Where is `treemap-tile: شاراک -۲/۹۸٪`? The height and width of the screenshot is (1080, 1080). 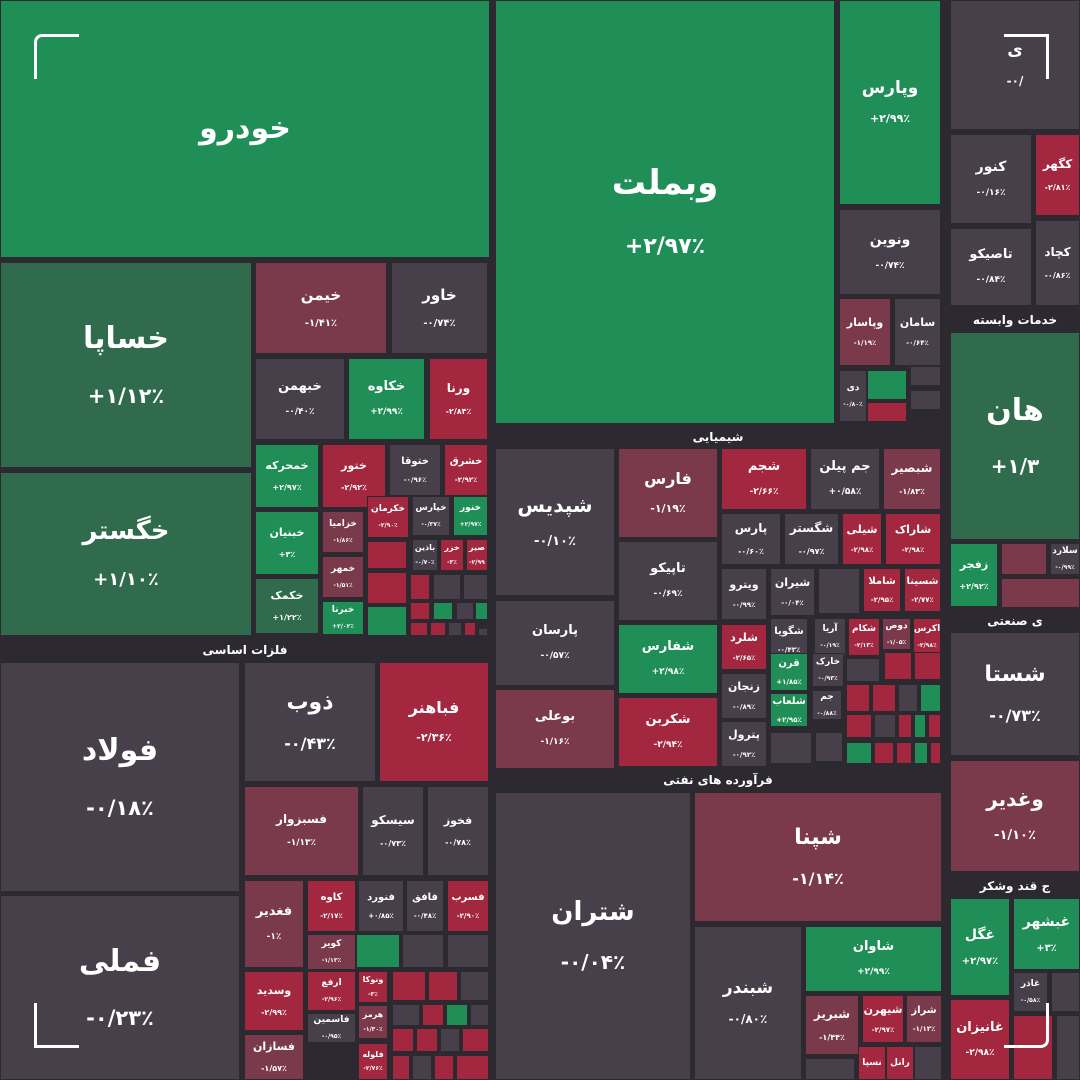 treemap-tile: شاراک -۲/۹۸٪ is located at coordinates (913, 539).